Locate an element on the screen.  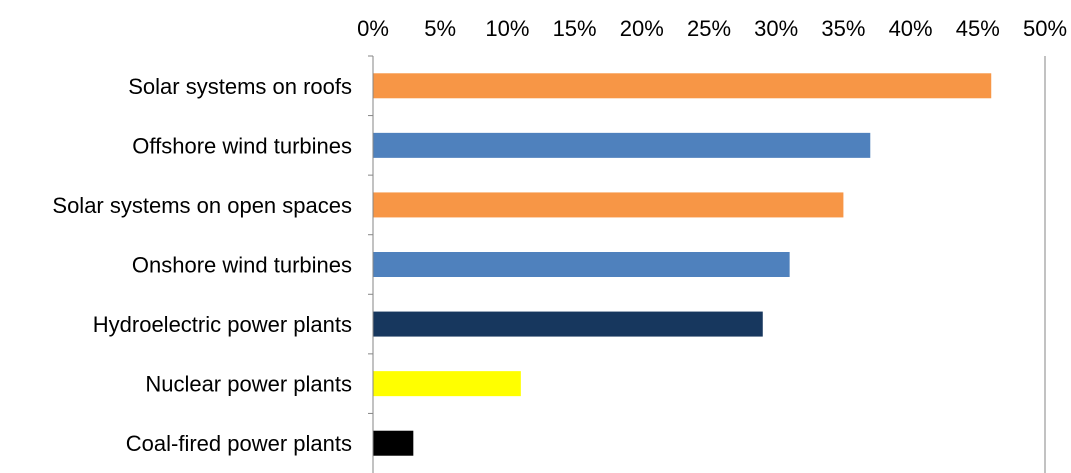
x-tick-label: 10% is located at coordinates (507, 28).